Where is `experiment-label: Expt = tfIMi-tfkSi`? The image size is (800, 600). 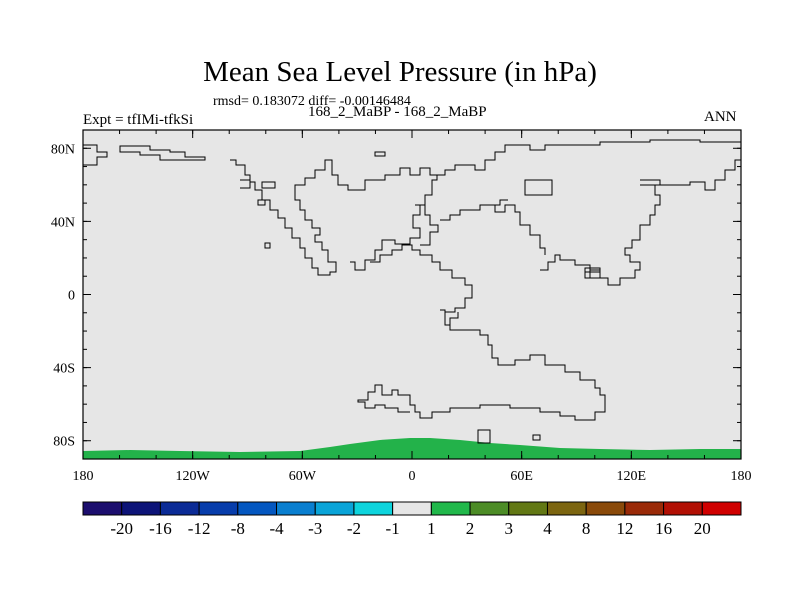
experiment-label: Expt = tfIMi-tfkSi is located at coordinates (138, 120).